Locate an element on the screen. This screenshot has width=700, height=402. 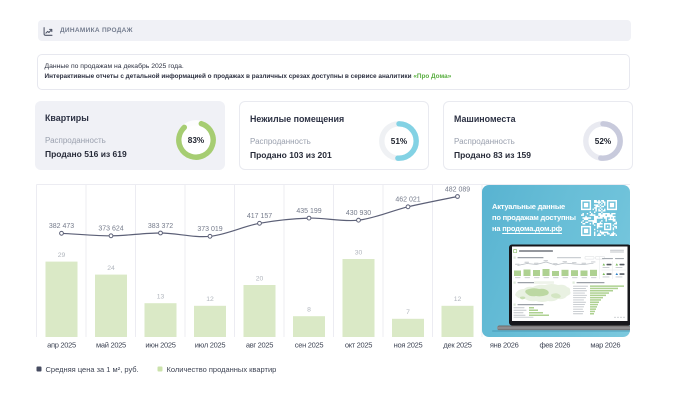
svg-text: 417 157 is located at coordinates (259, 216).